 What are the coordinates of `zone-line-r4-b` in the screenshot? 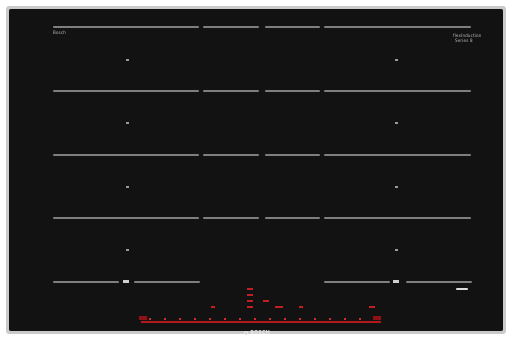 It's located at (231, 218).